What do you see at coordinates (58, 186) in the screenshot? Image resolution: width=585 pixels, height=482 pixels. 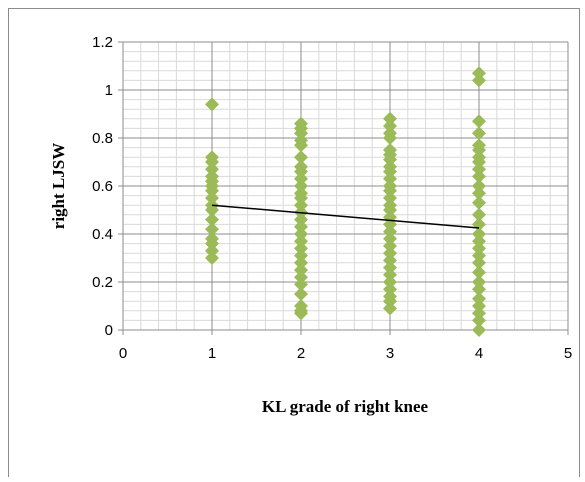 I see `y-axis-label: right LJSW` at bounding box center [58, 186].